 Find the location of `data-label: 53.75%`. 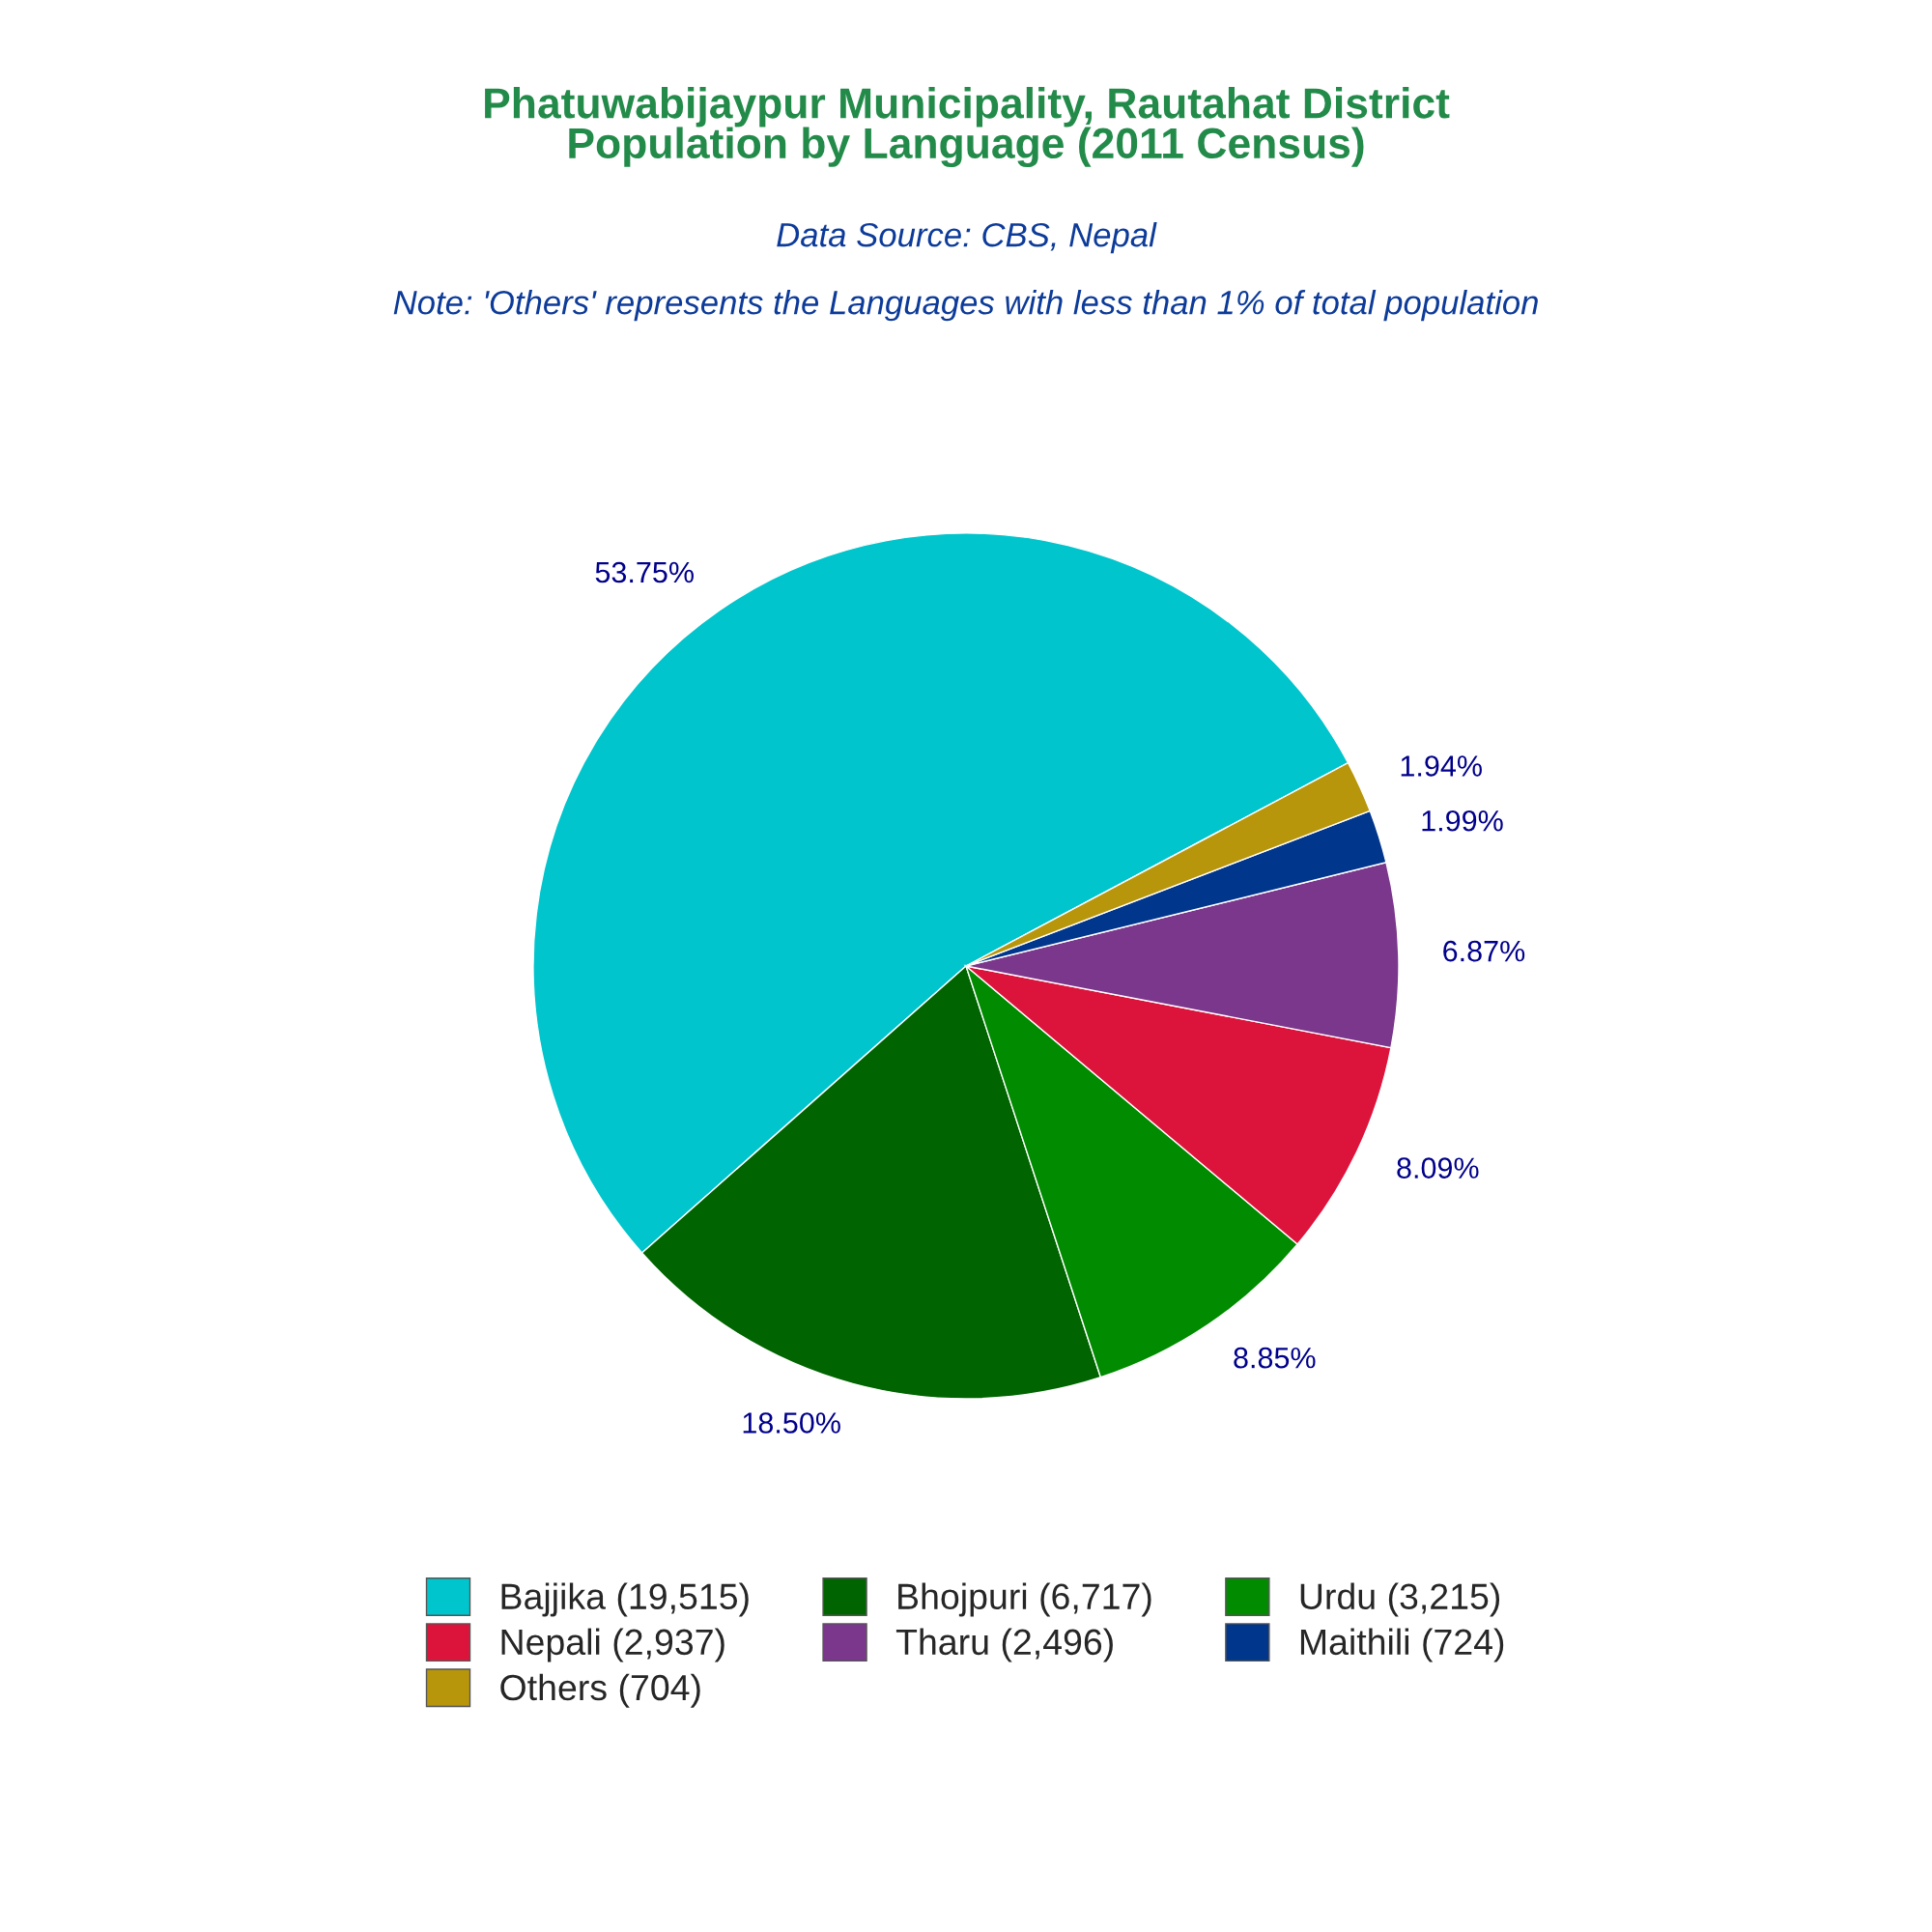

data-label: 53.75% is located at coordinates (644, 572).